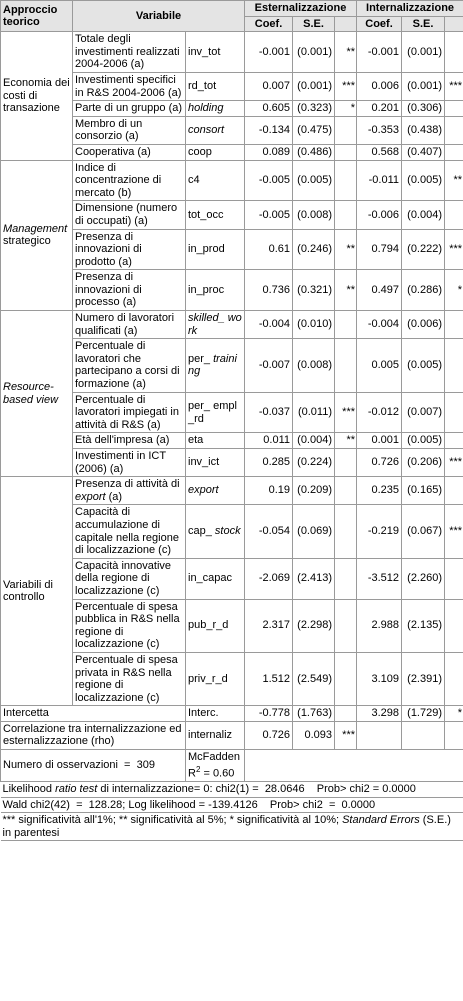 This screenshot has width=463, height=1001. I want to click on text-segment: Economia dei costi di transazione, so click(36, 95).